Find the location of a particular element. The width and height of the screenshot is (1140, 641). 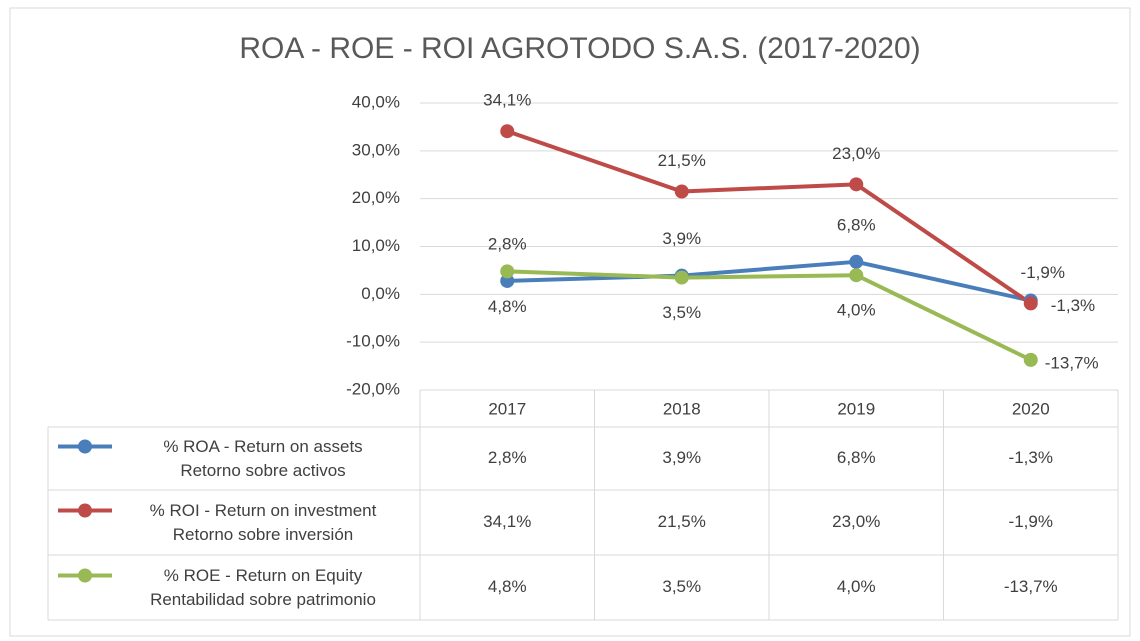

table-value: 4,8% is located at coordinates (507, 586).